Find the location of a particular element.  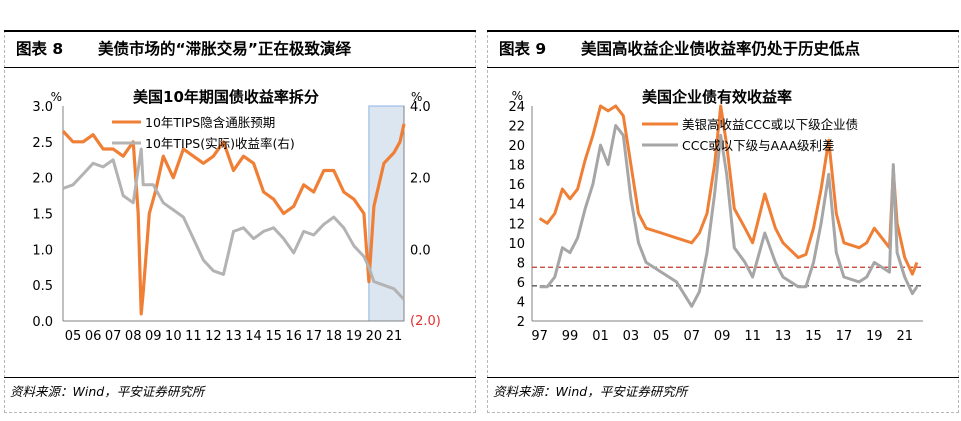

y-tick-label: 2 is located at coordinates (521, 322).